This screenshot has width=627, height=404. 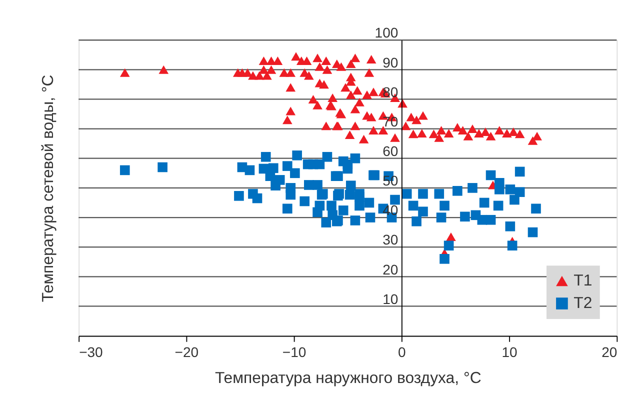 I want to click on x-tick-label: −20, so click(x=186, y=352).